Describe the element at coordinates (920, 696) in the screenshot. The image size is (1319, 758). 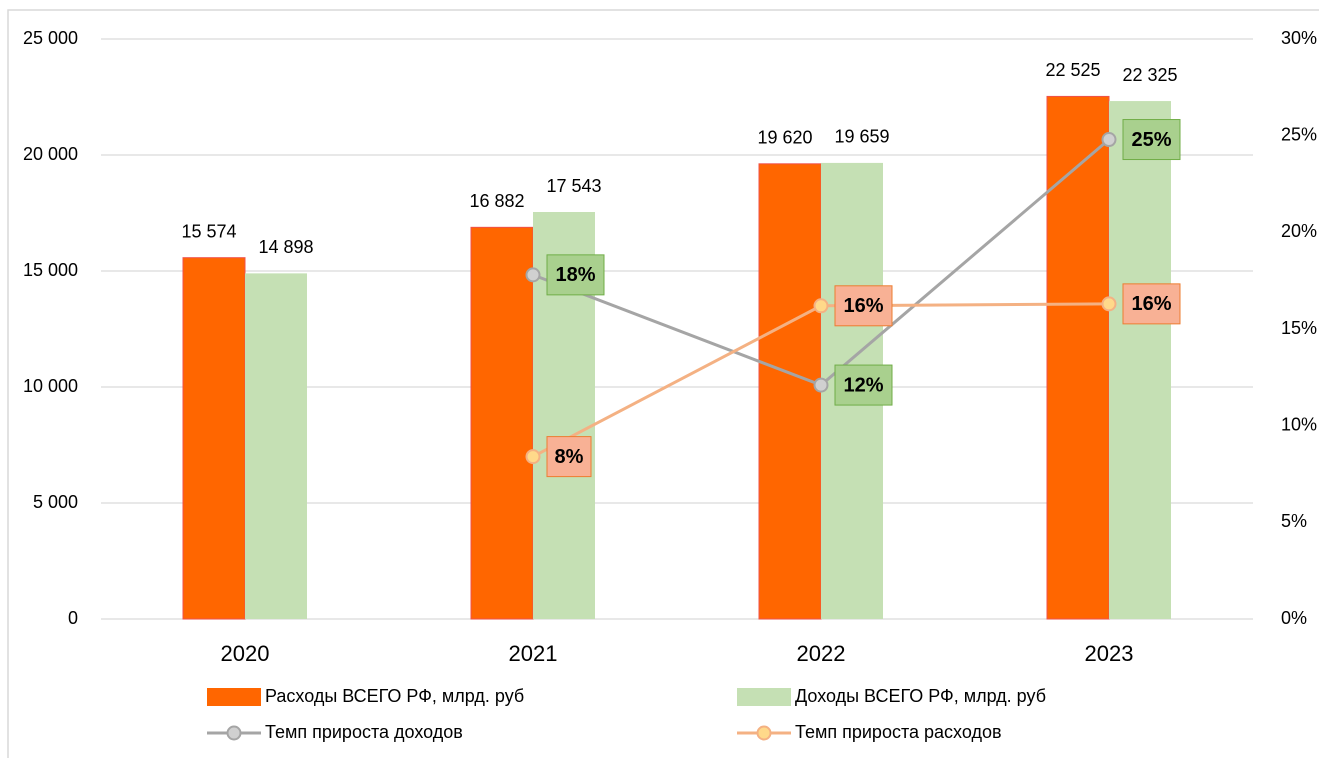
I see `legend-label: Доходы ВСЕГО РФ, млрд. руб` at that location.